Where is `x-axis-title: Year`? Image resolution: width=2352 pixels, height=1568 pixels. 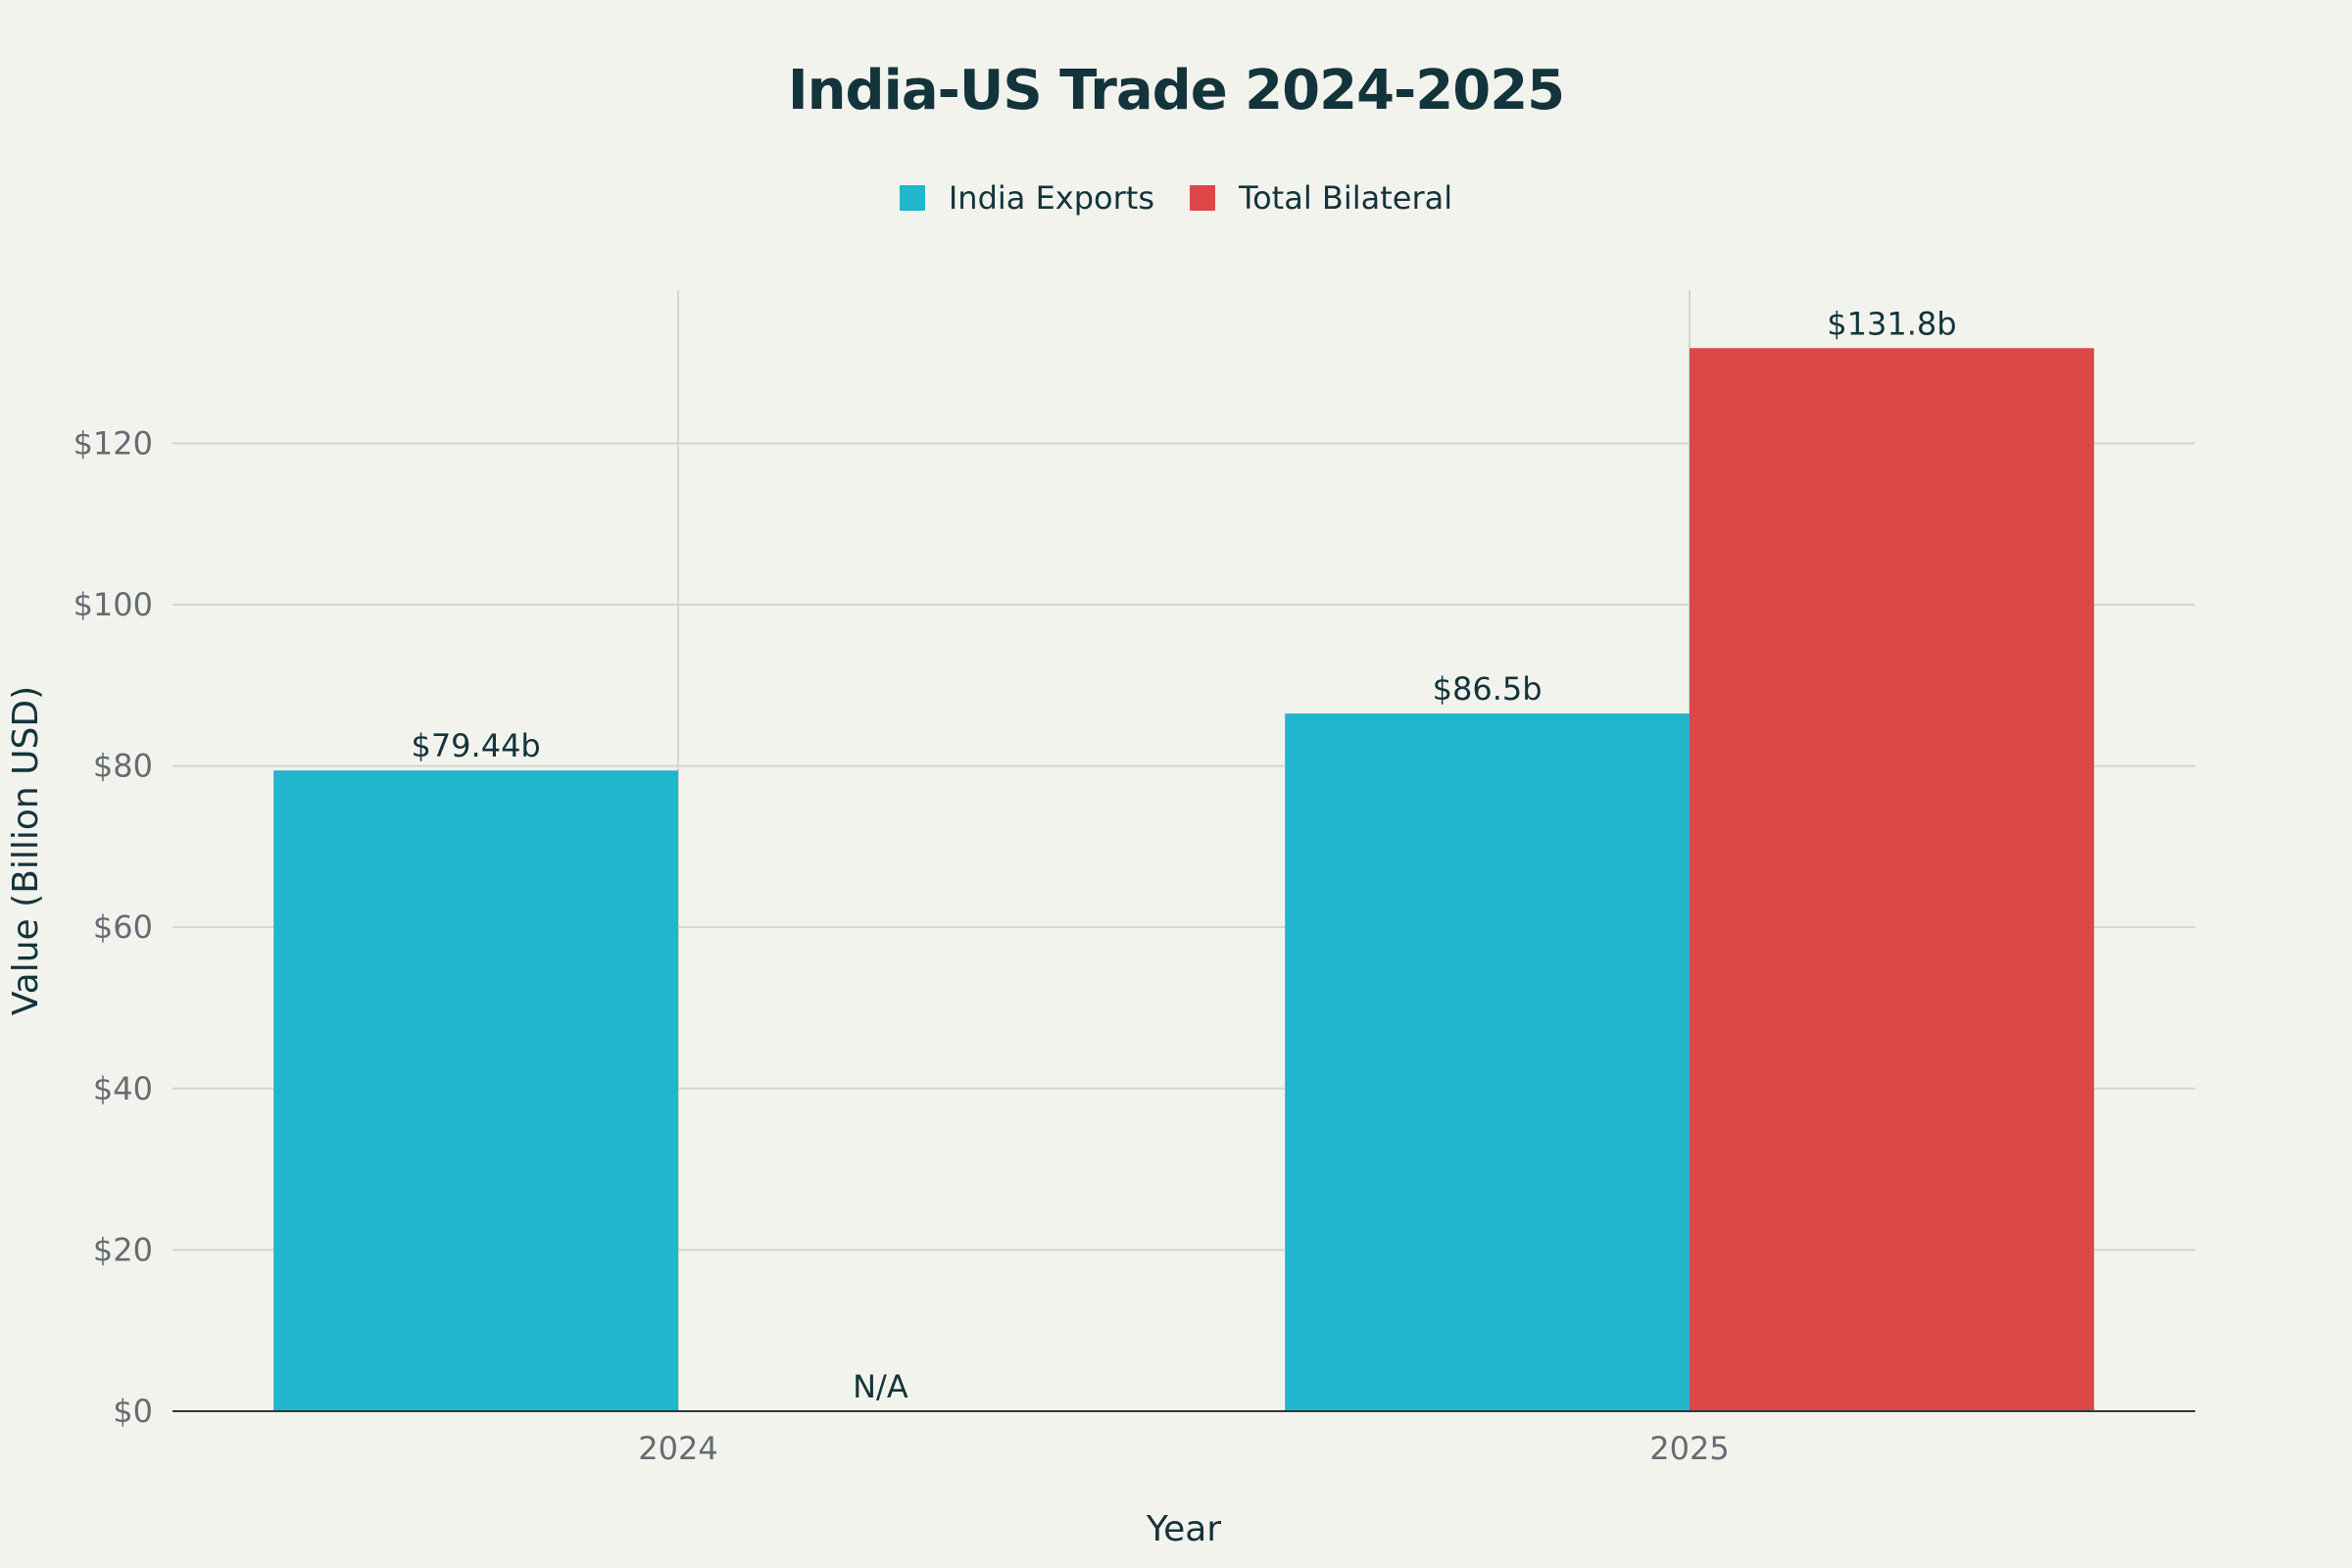
x-axis-title: Year is located at coordinates (1183, 1529).